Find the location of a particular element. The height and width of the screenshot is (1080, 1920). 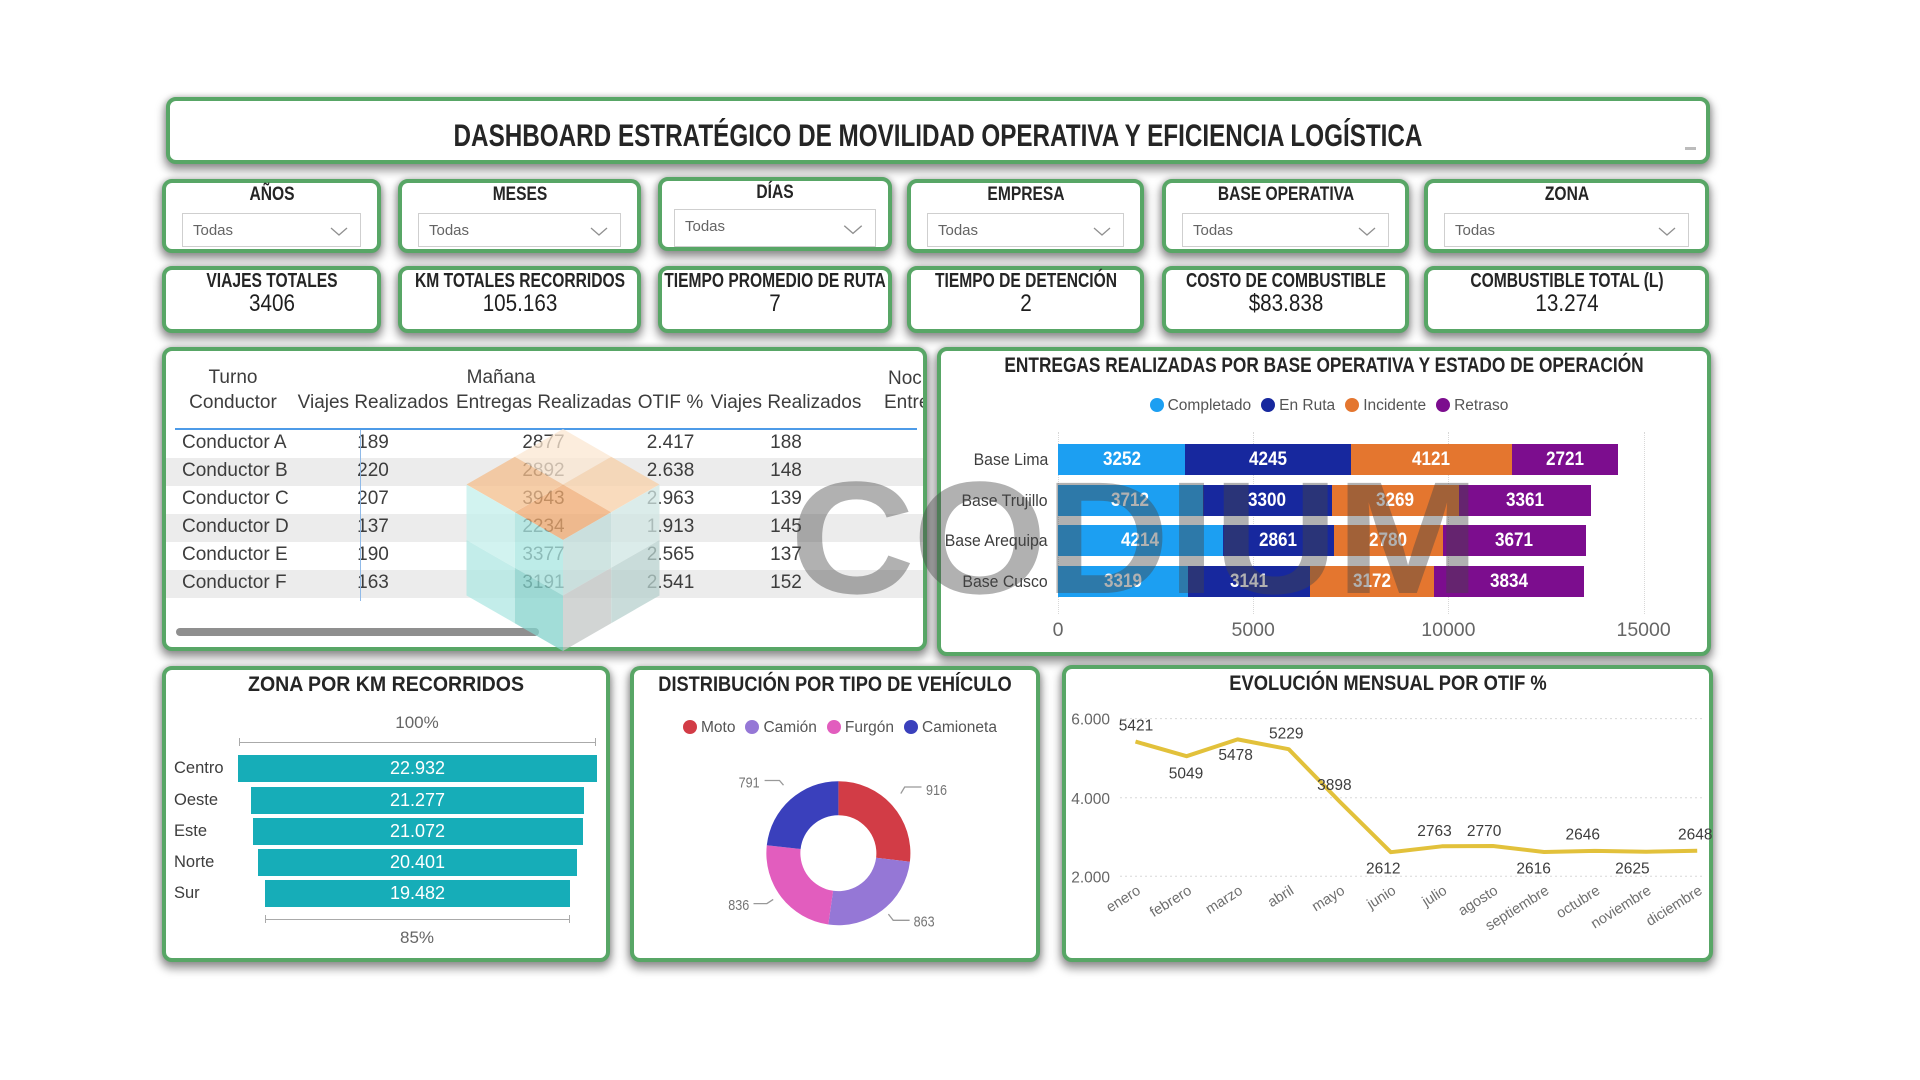

svg-text: 863 is located at coordinates (924, 922).